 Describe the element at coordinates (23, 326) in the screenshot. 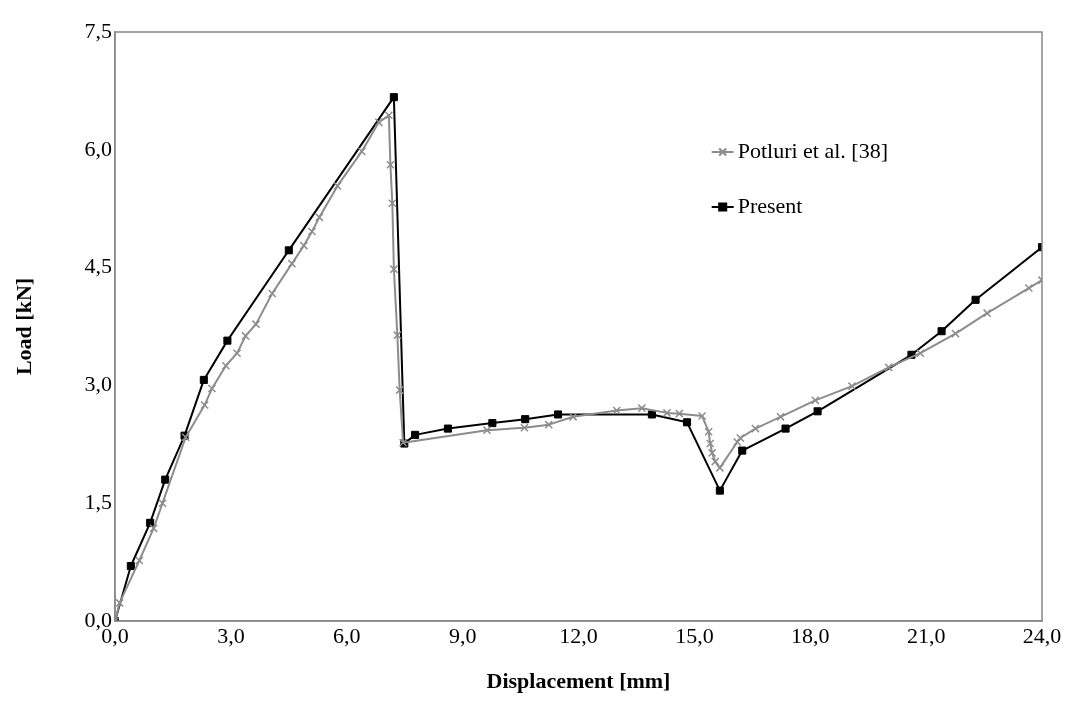

I see `y-axis-title: Load [kN]` at that location.